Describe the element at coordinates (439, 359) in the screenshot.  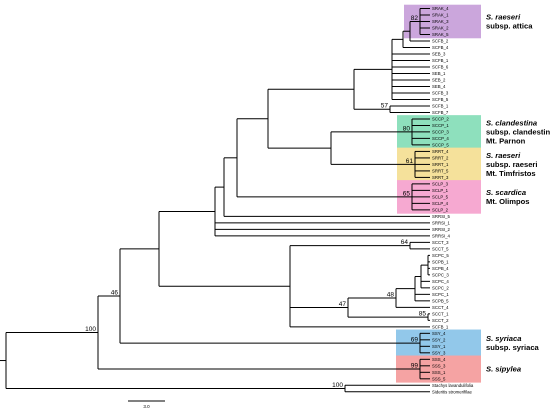
I see `leaf-label: SSS_4` at that location.